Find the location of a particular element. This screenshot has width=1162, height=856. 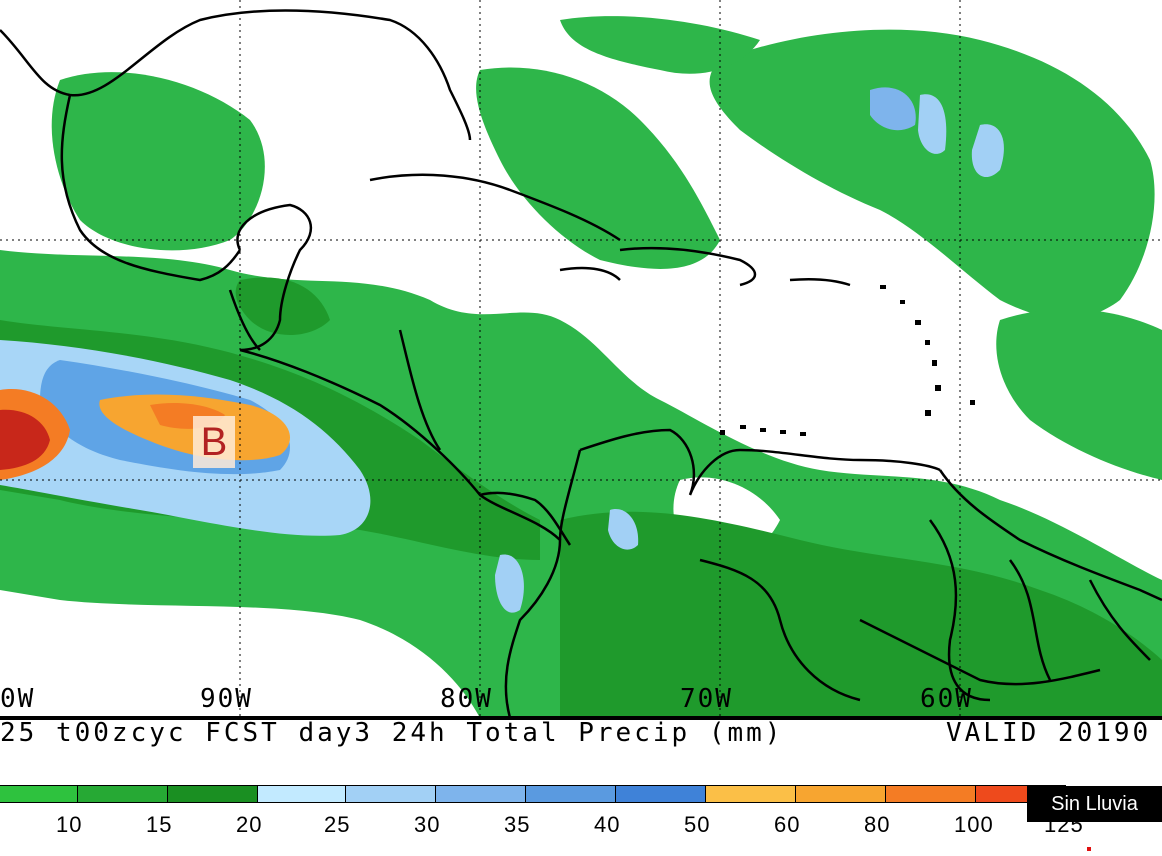

legend-tick-label: 20 is located at coordinates (249, 824).